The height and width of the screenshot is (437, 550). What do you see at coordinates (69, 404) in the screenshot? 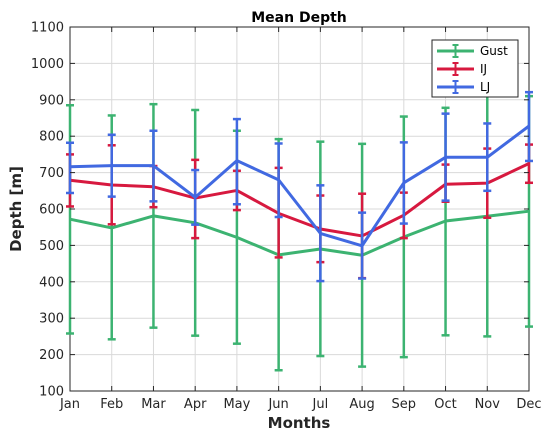
I see `x-tick-label: Jan` at bounding box center [69, 404].